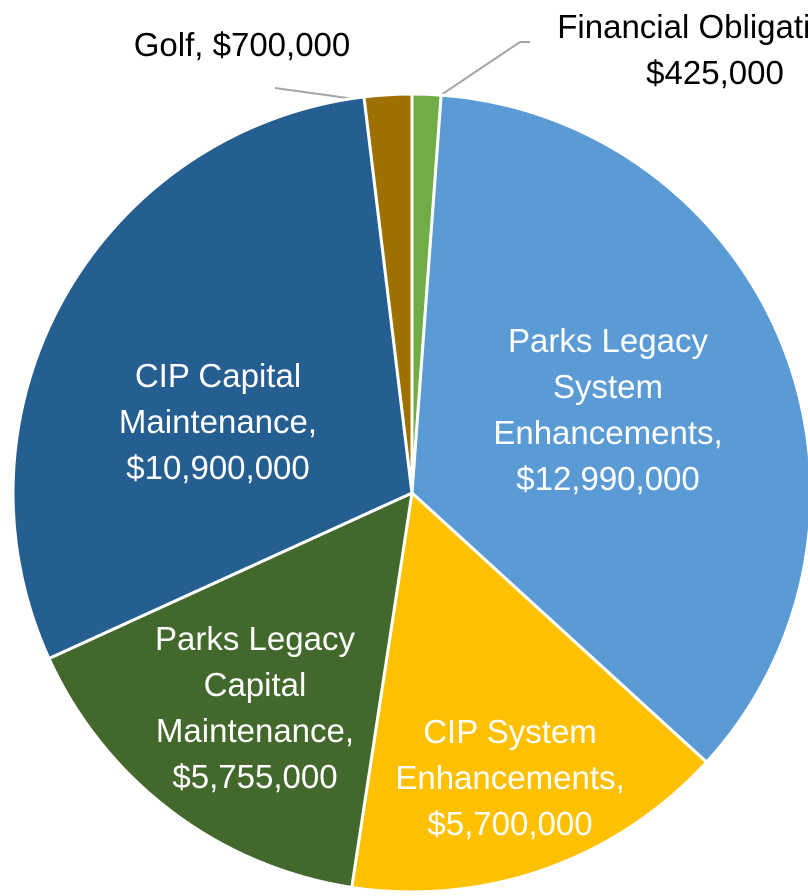 The image size is (808, 896). I want to click on data-label: CIP System Enhancements, $5,700,000, so click(510, 778).